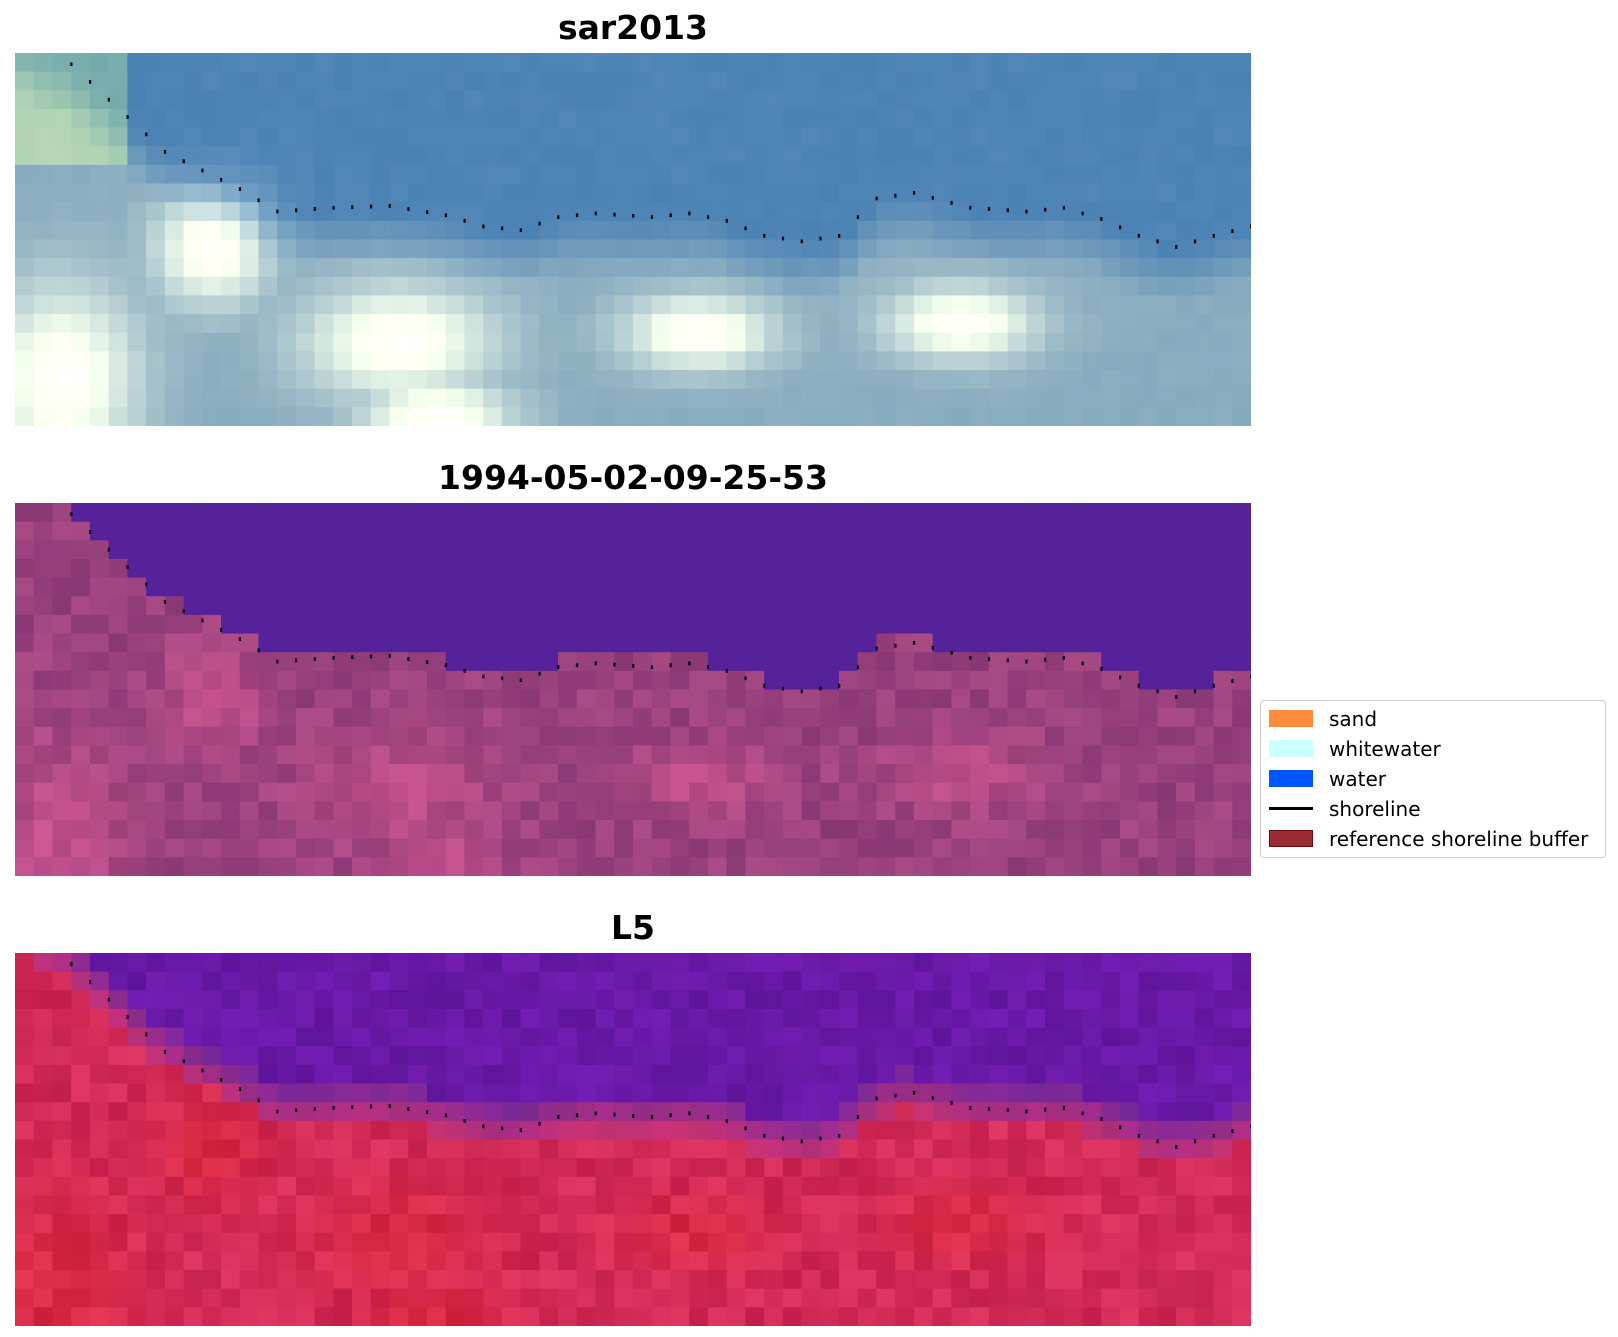  Describe the element at coordinates (1291, 718) in the screenshot. I see `legend-swatch-sand` at that location.